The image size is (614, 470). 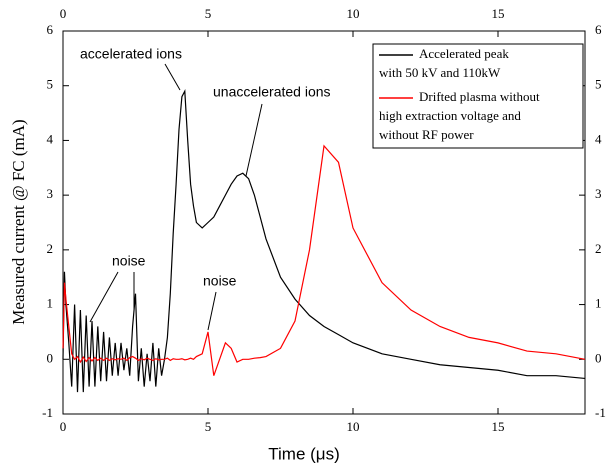 What do you see at coordinates (272, 92) in the screenshot?
I see `annotation: unaccelerated ions` at bounding box center [272, 92].